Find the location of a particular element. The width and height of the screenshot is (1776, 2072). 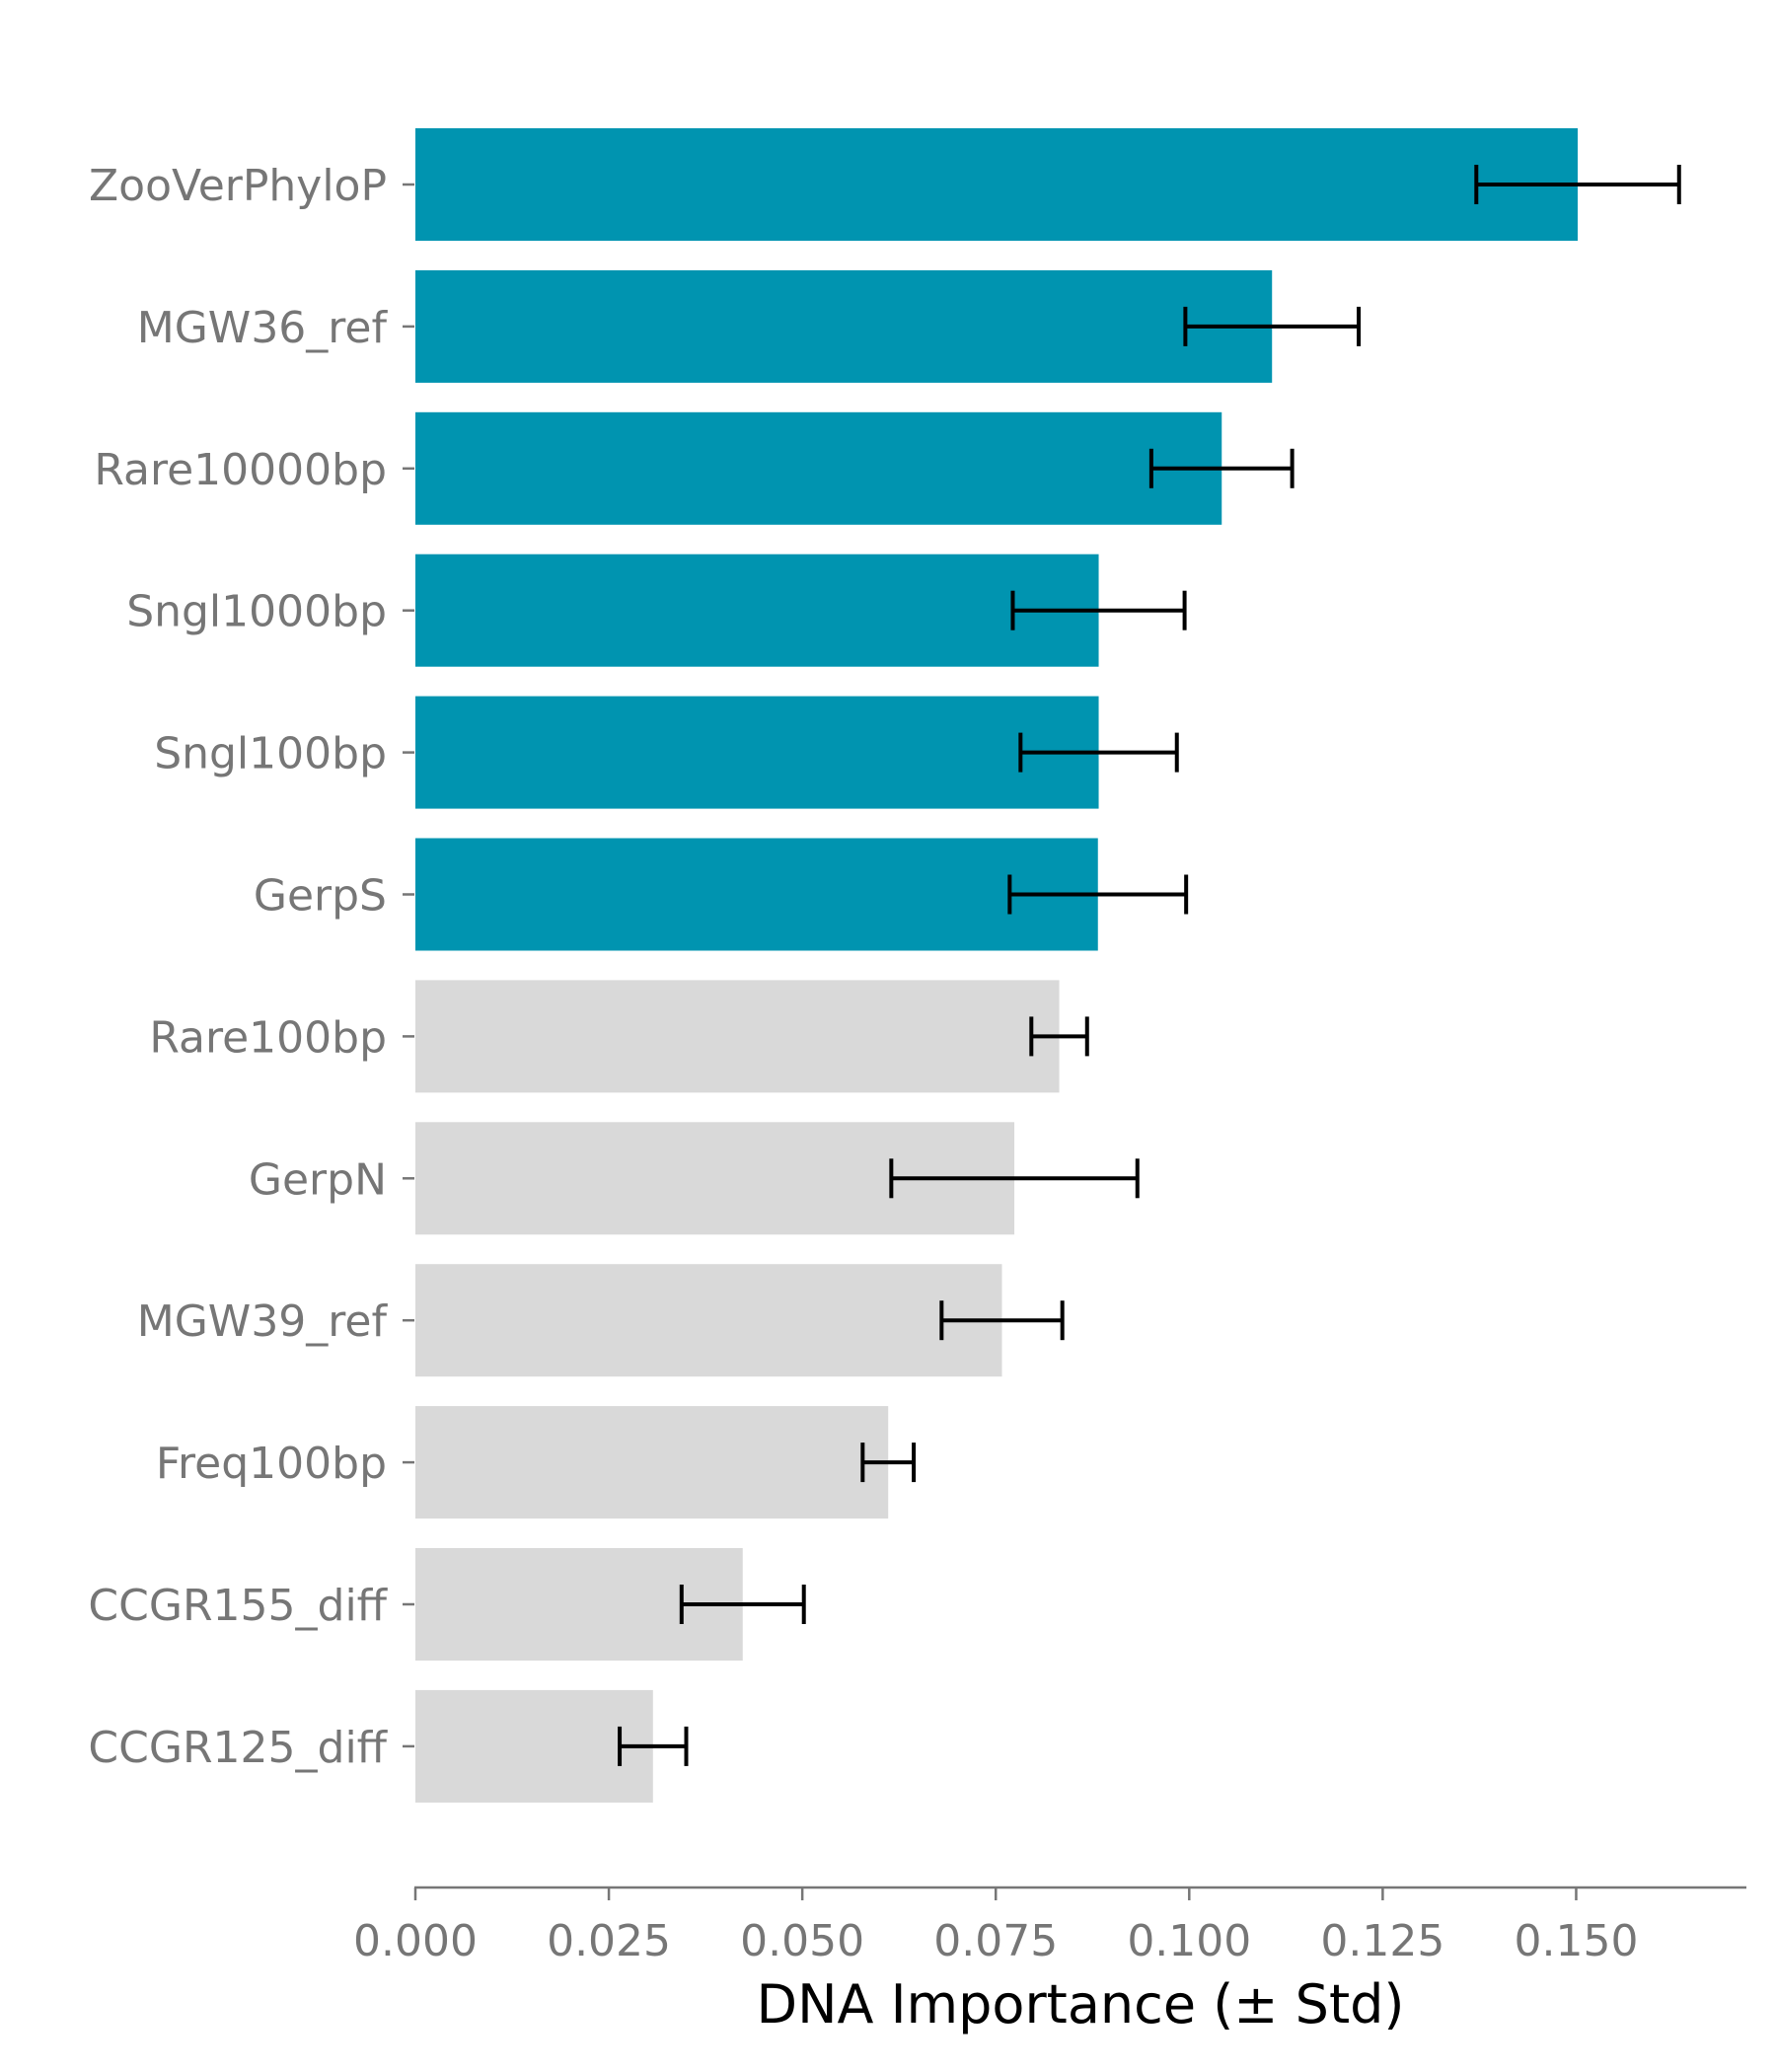

bar-Rare10000bp is located at coordinates (818, 468).